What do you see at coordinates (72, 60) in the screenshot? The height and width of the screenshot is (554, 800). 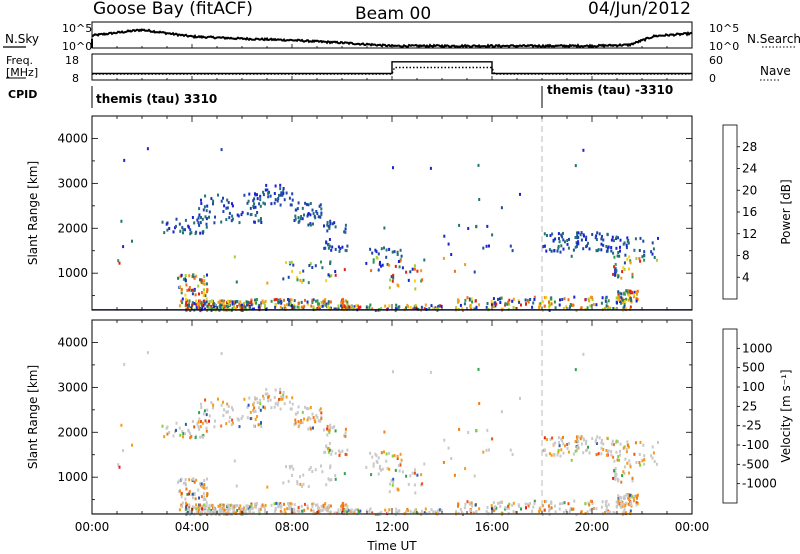 I see `freq-tick-hi: 18` at bounding box center [72, 60].